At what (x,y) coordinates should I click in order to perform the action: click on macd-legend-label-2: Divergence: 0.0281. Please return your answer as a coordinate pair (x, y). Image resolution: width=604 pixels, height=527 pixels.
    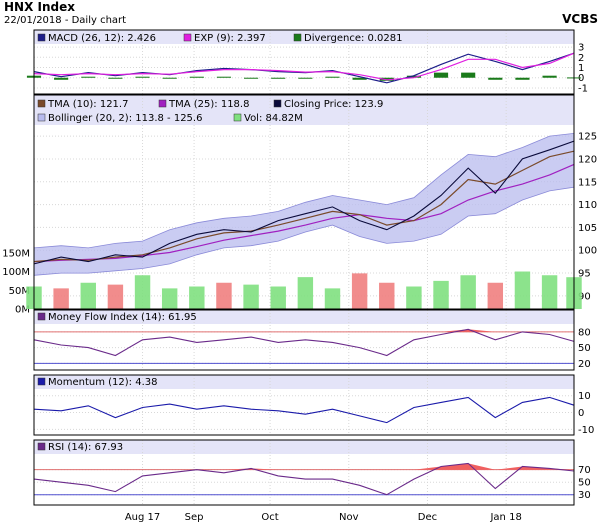
    Looking at the image, I should click on (353, 38).